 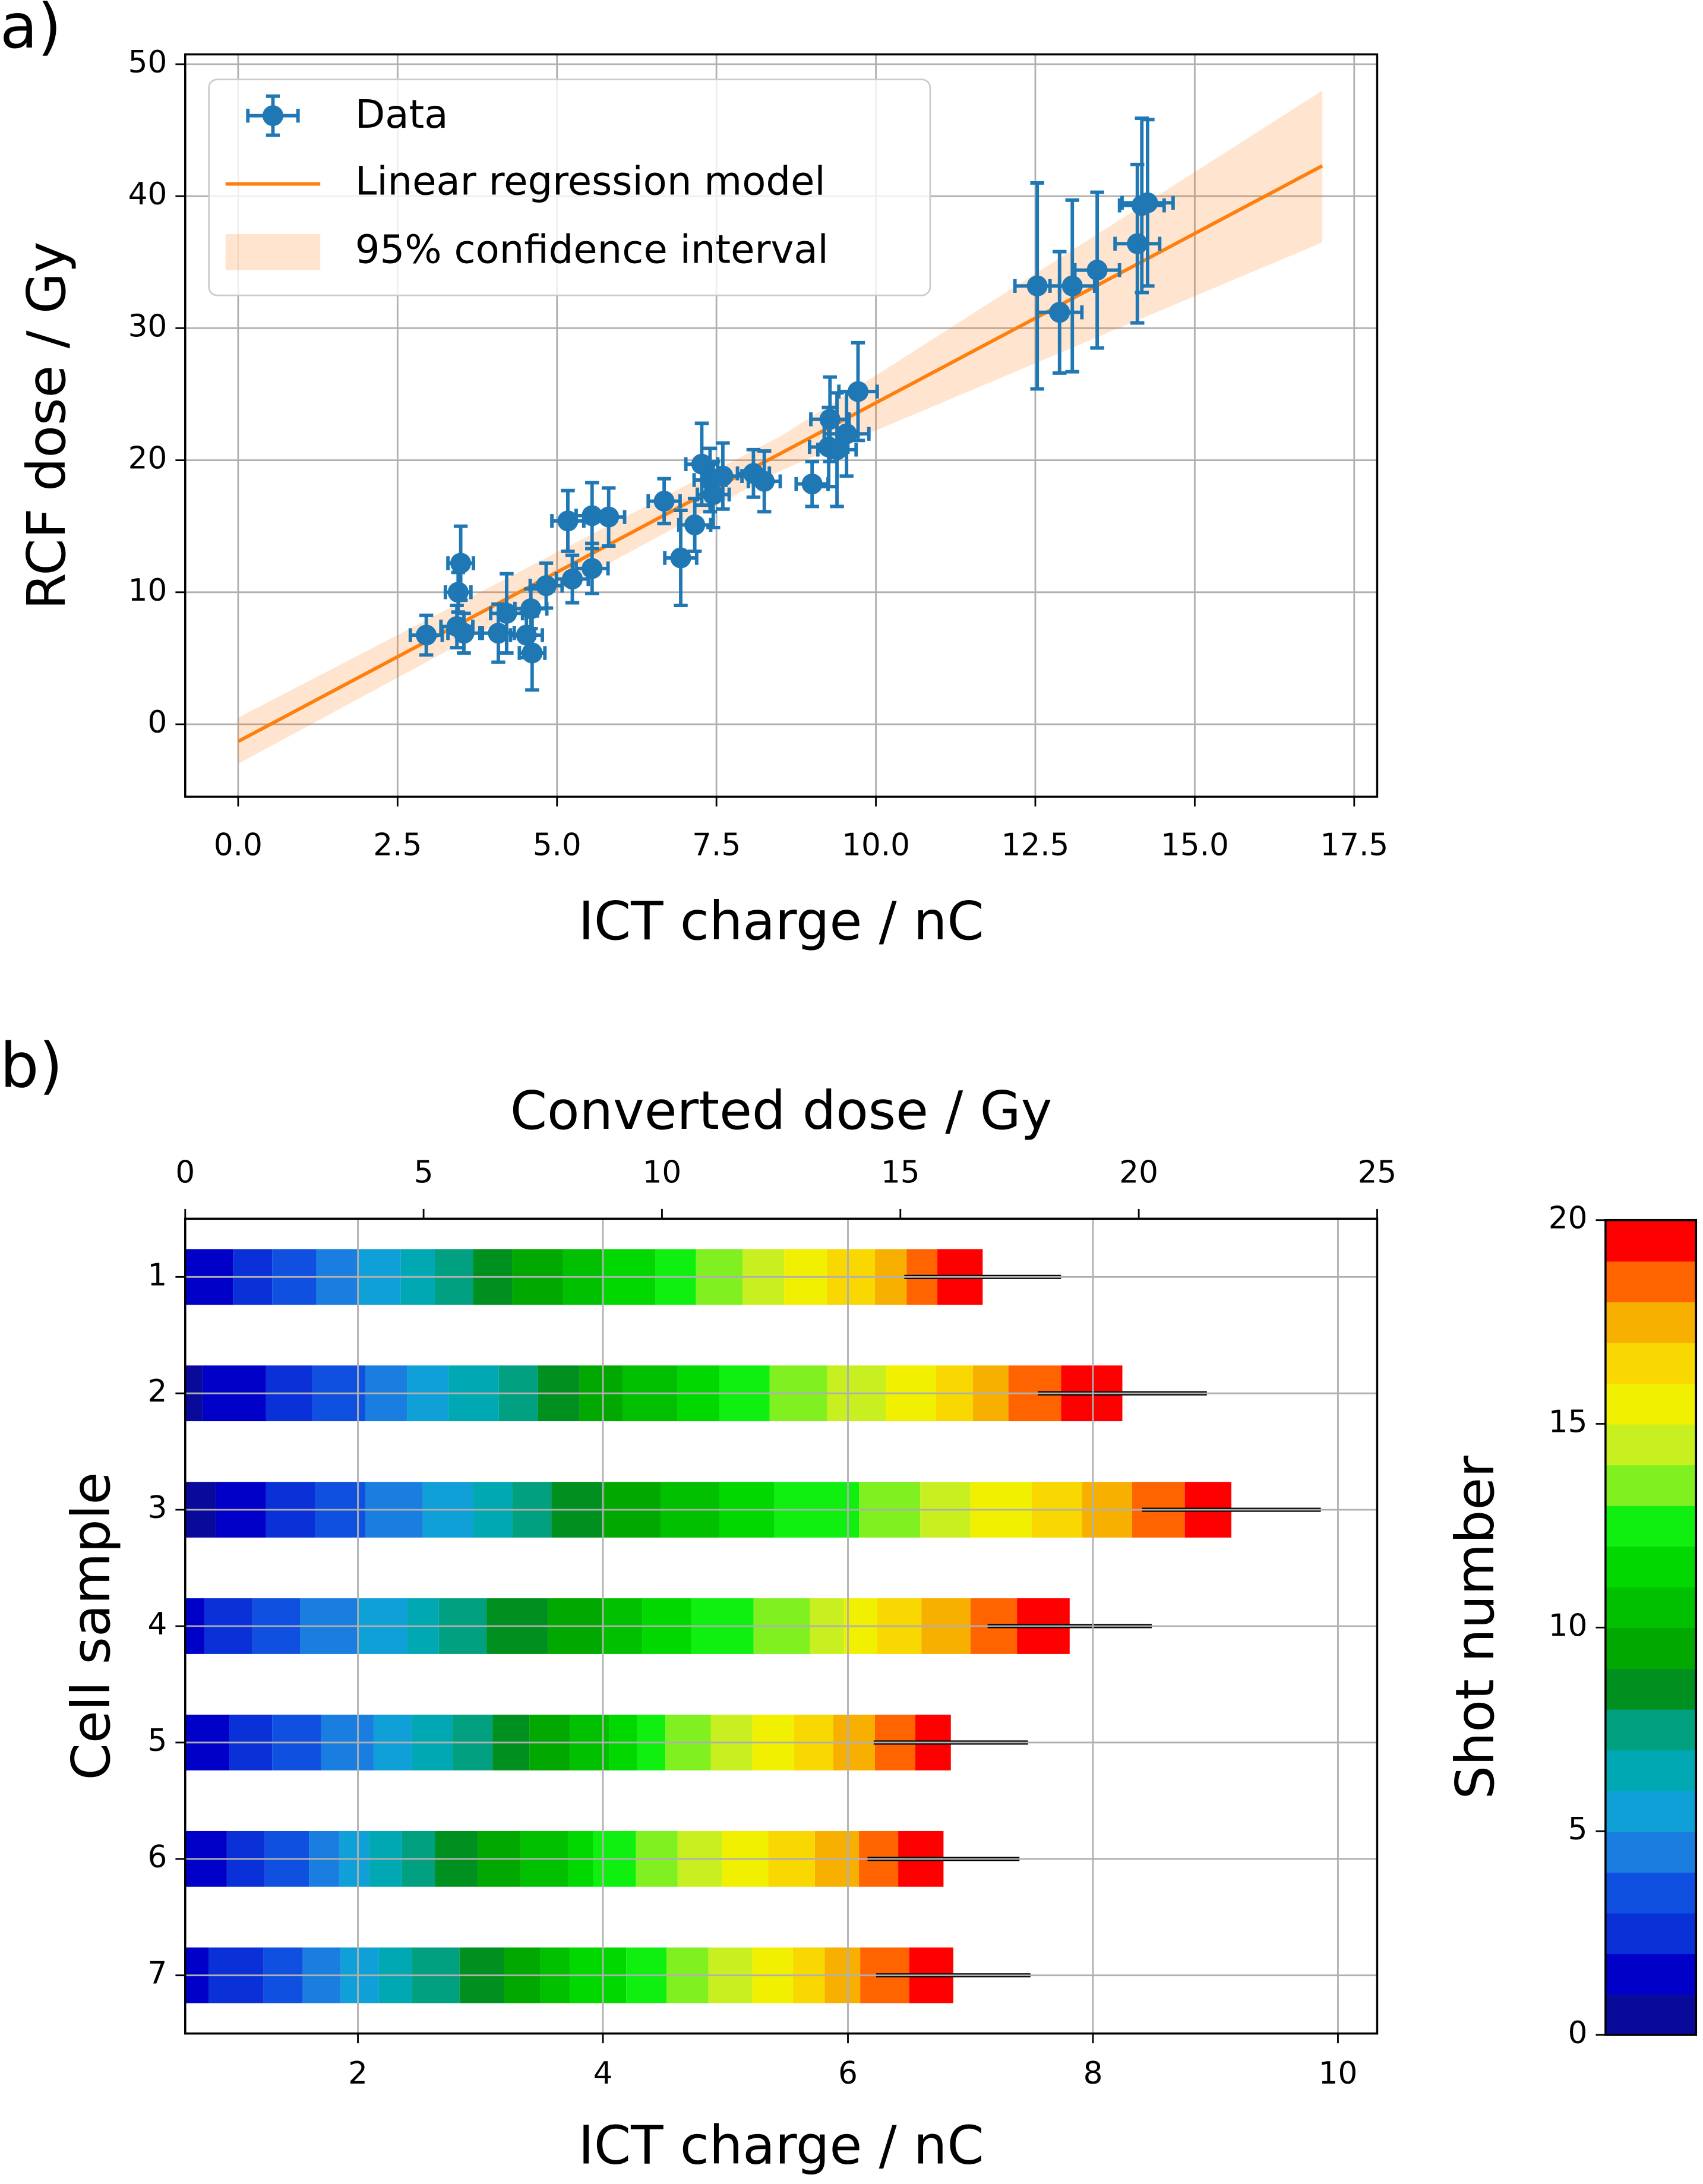 I want to click on x2-tick-label: 0, so click(x=185, y=1172).